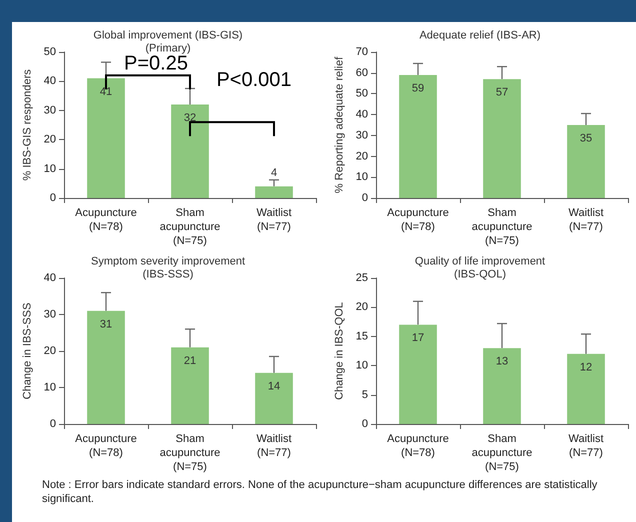  What do you see at coordinates (362, 336) in the screenshot?
I see `y-tick-label: 15` at bounding box center [362, 336].